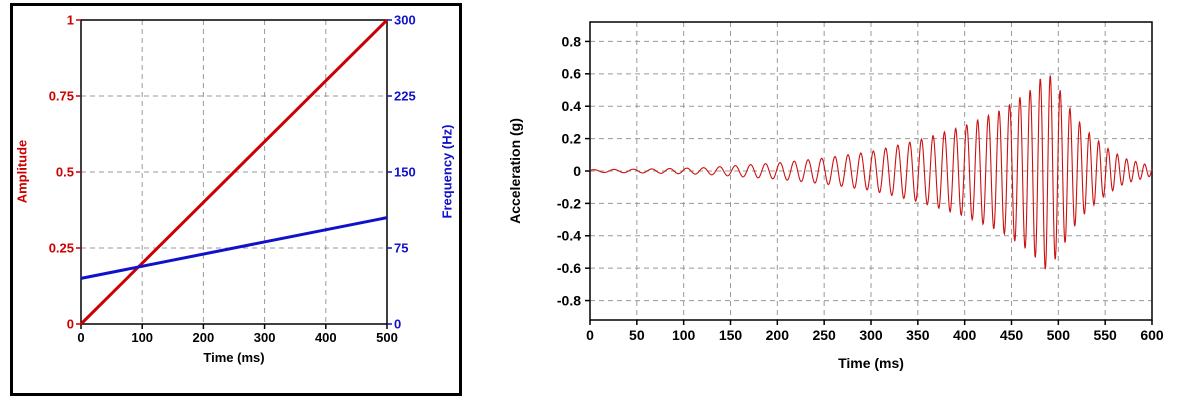 The width and height of the screenshot is (1177, 402). I want to click on y-tick-label: 0.6, so click(572, 74).